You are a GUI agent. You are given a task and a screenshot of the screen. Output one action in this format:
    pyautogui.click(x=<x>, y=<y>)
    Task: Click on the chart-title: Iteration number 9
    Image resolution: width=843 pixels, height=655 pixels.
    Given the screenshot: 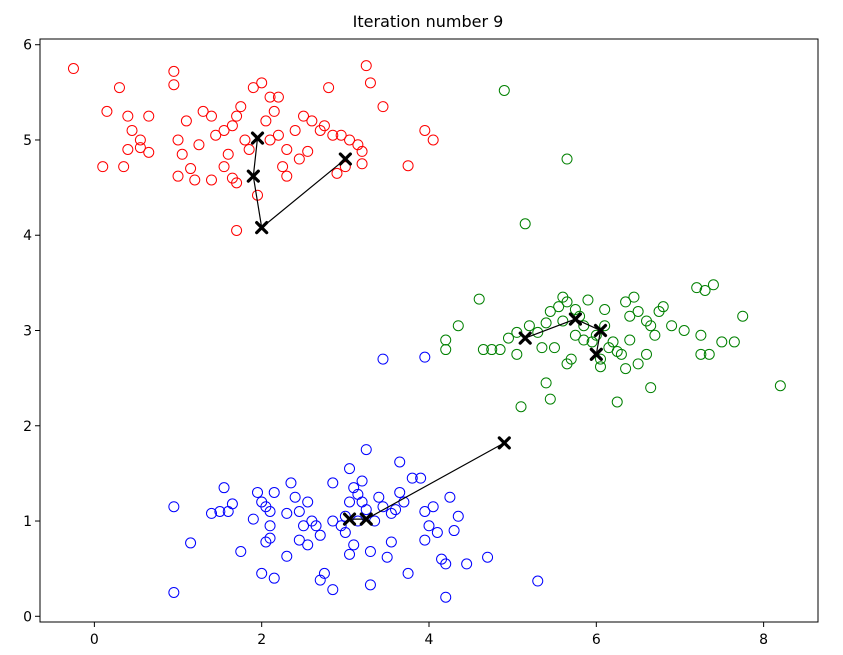 What is the action you would take?
    pyautogui.click(x=428, y=21)
    